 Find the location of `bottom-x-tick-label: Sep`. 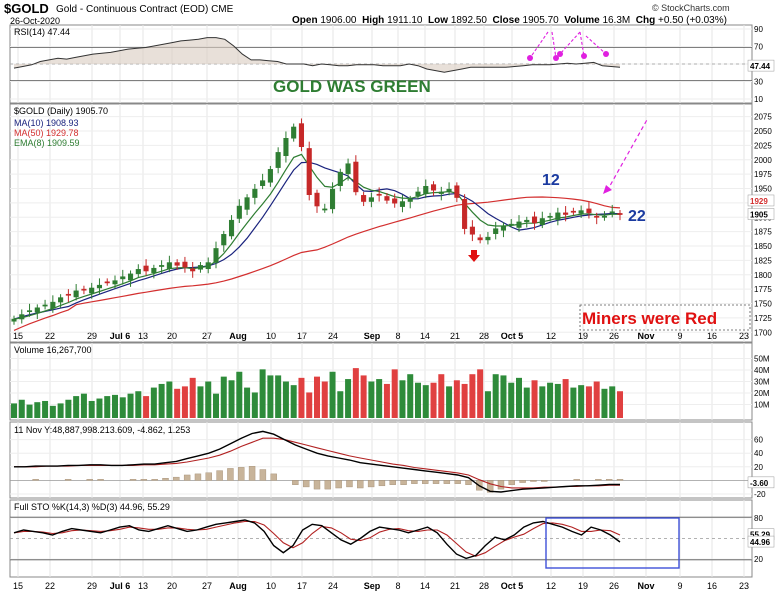

bottom-x-tick-label: Sep is located at coordinates (372, 586).